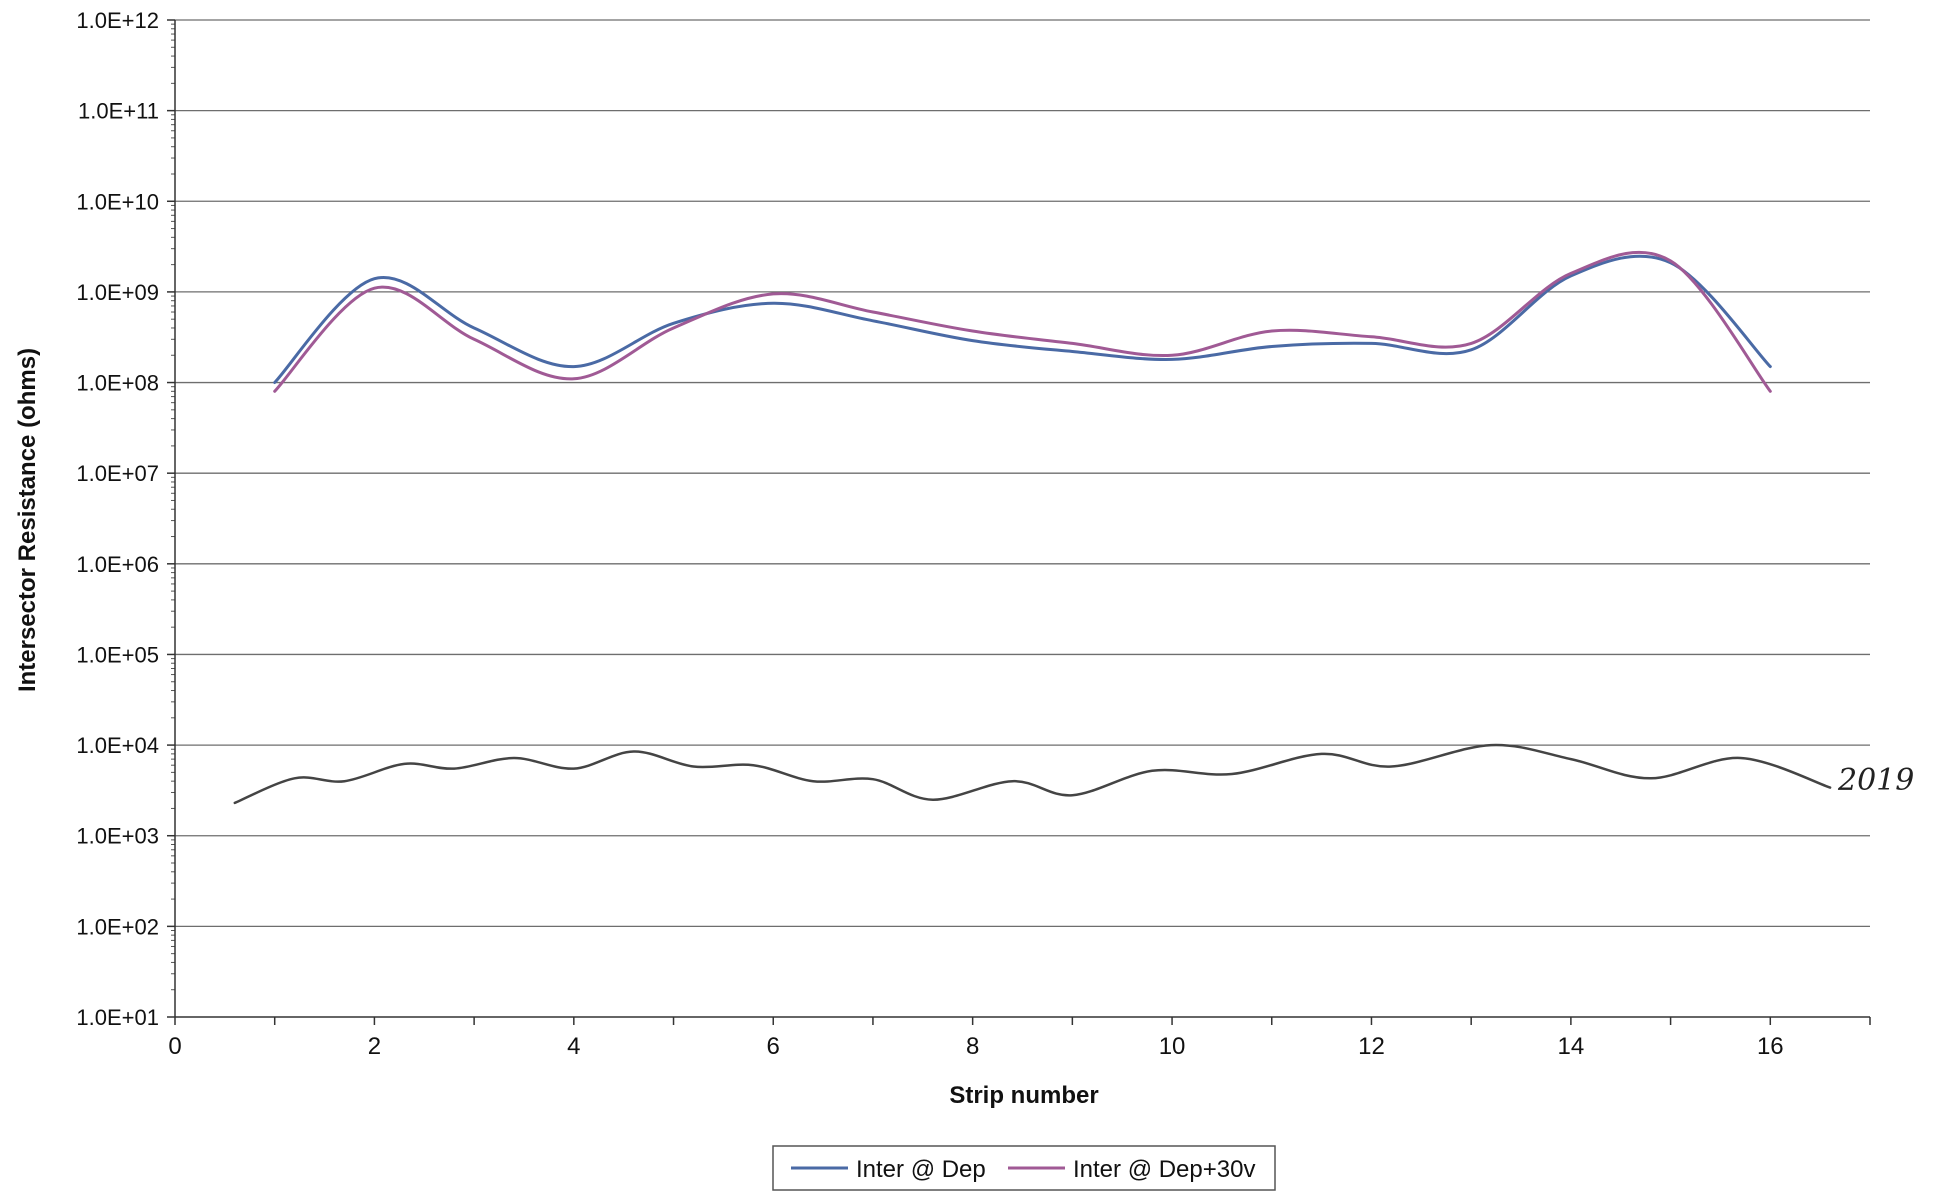 The width and height of the screenshot is (1954, 1191). I want to click on handwritten-annotation: 2019, so click(1875, 780).